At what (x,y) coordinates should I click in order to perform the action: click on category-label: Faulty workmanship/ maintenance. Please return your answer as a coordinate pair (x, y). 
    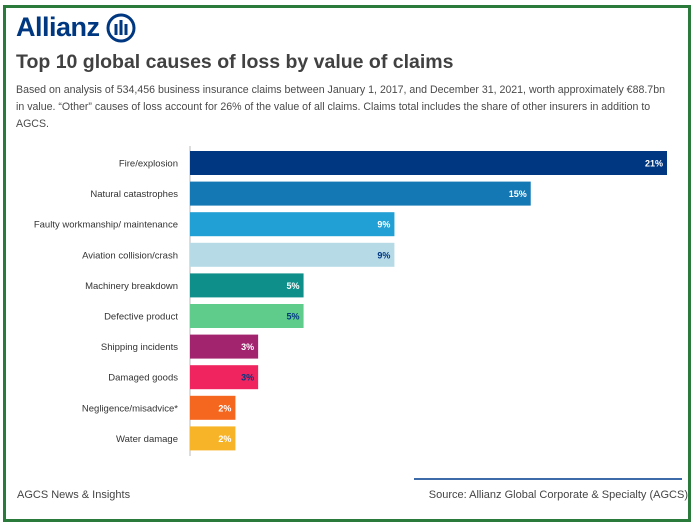
    Looking at the image, I should click on (106, 225).